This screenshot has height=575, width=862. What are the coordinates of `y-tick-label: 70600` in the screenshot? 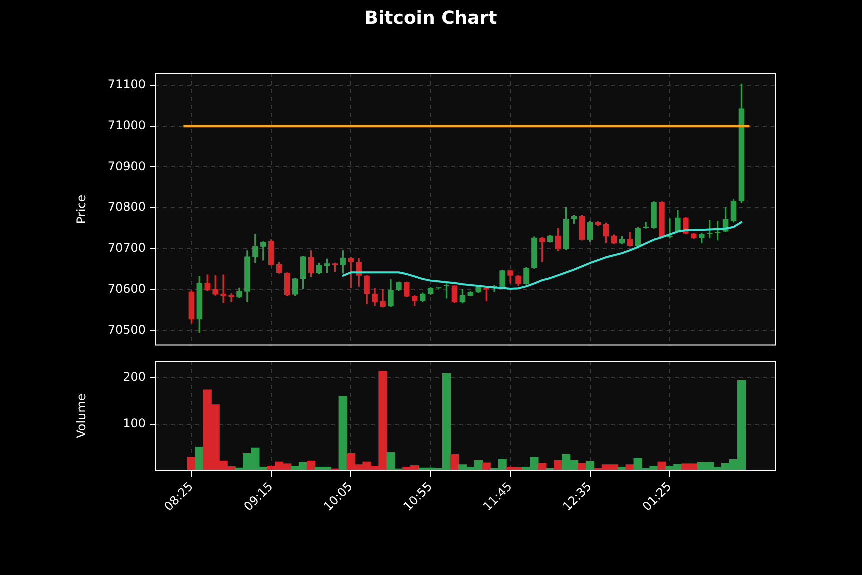 It's located at (127, 289).